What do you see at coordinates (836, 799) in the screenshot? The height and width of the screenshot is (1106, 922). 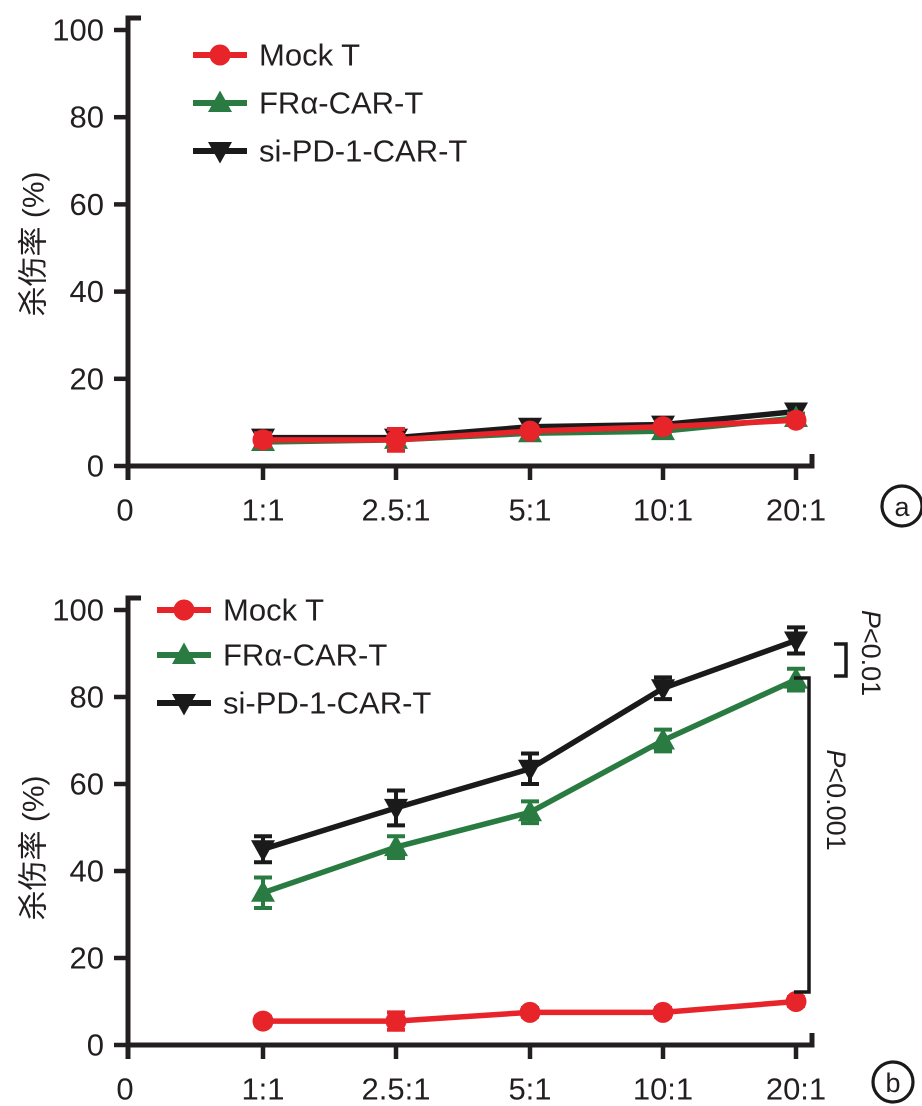 I see `p-value-label: P<0.001` at bounding box center [836, 799].